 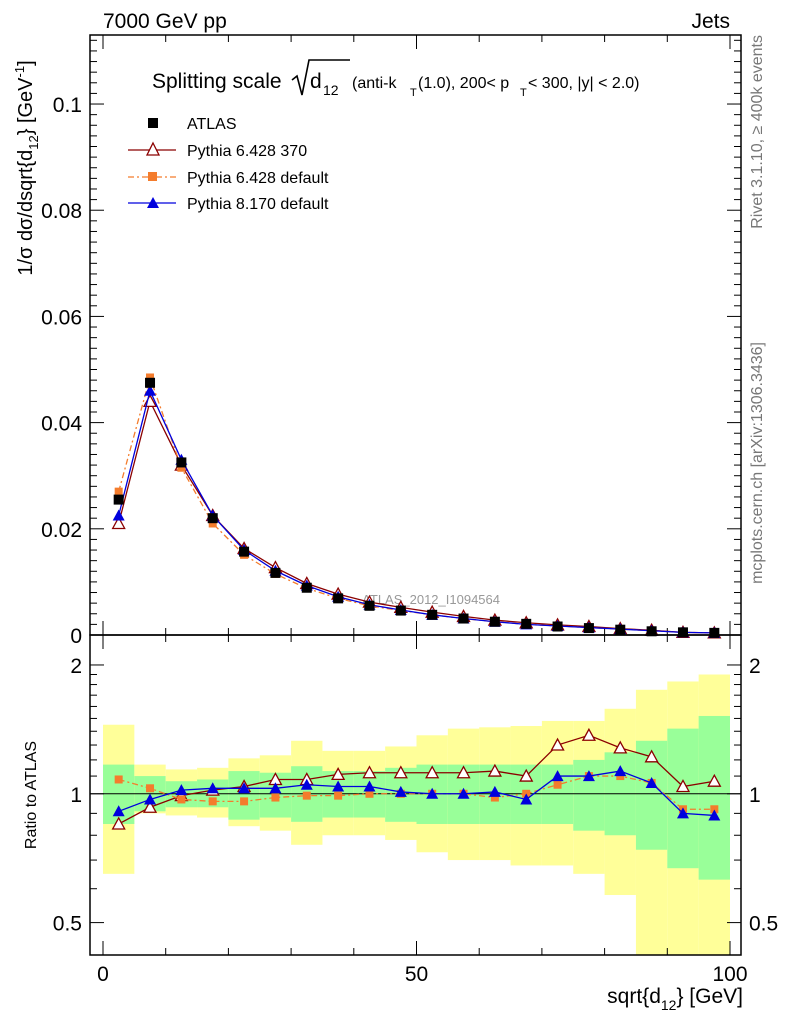 I want to click on ylabel-a: 1/σ dσ/dsqrt{d, so click(x=26, y=213).